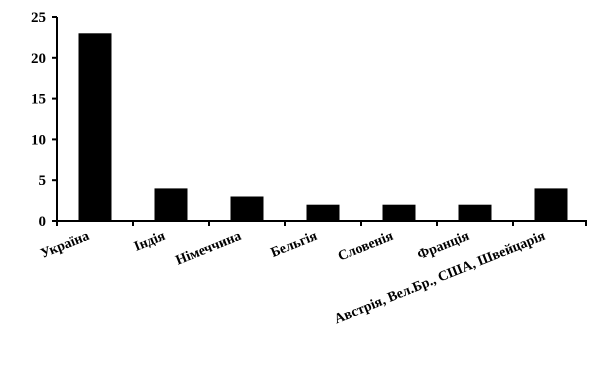 This screenshot has width=589, height=385. Describe the element at coordinates (366, 247) in the screenshot. I see `category-label: Словенія` at that location.